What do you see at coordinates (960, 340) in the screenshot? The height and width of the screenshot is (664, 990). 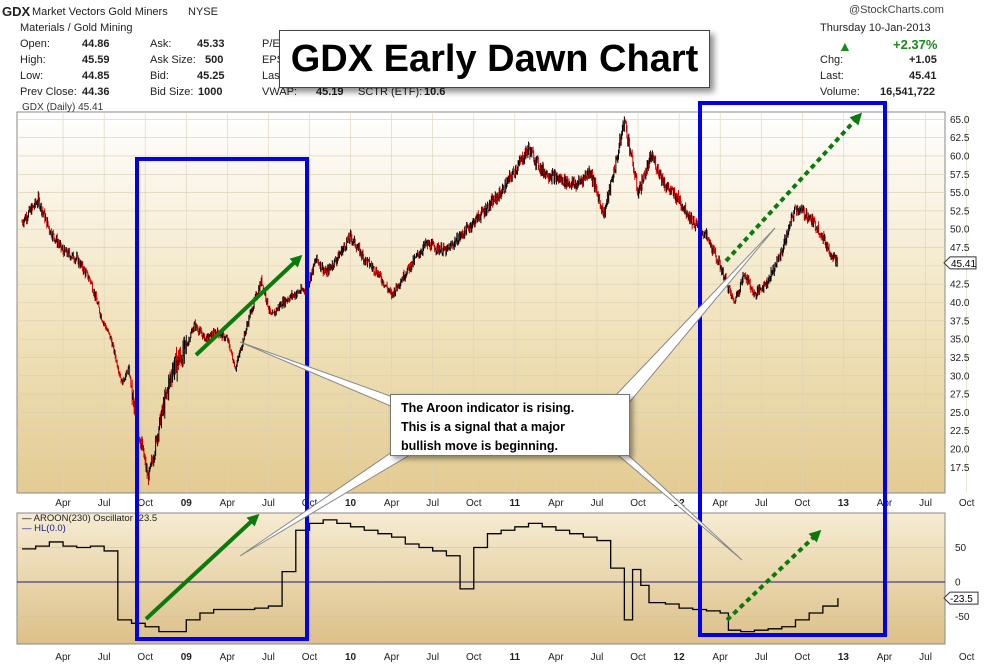 I see `price-y-tick-label: 35.0` at bounding box center [960, 340].